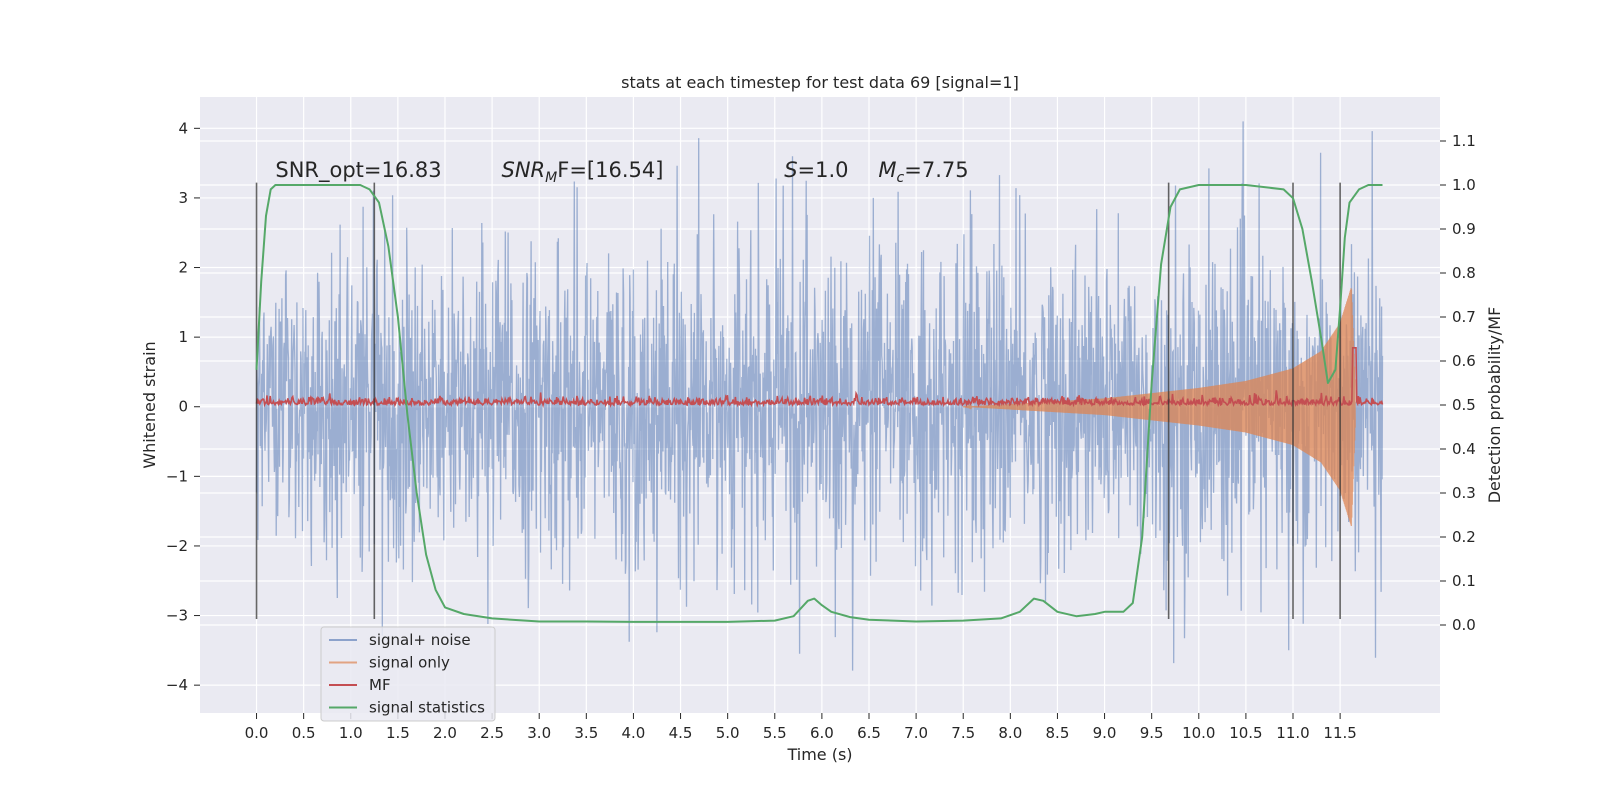  What do you see at coordinates (1339, 733) in the screenshot?
I see `x-tick-label: 11.5` at bounding box center [1339, 733].